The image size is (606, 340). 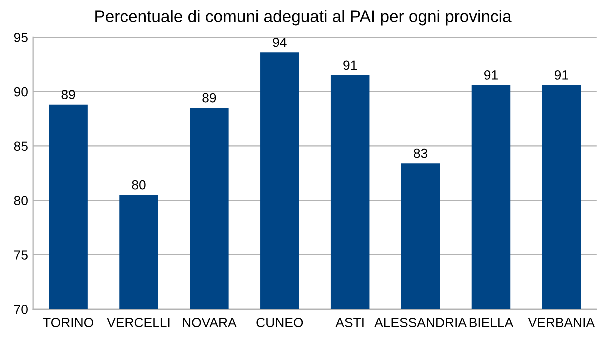 I want to click on data-label: 83, so click(x=421, y=153).